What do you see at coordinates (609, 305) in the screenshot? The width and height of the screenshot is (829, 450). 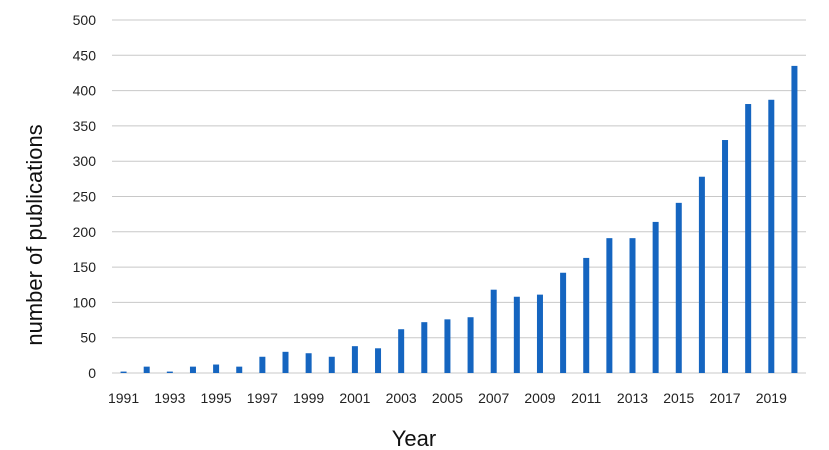 I see `bar-2012` at bounding box center [609, 305].